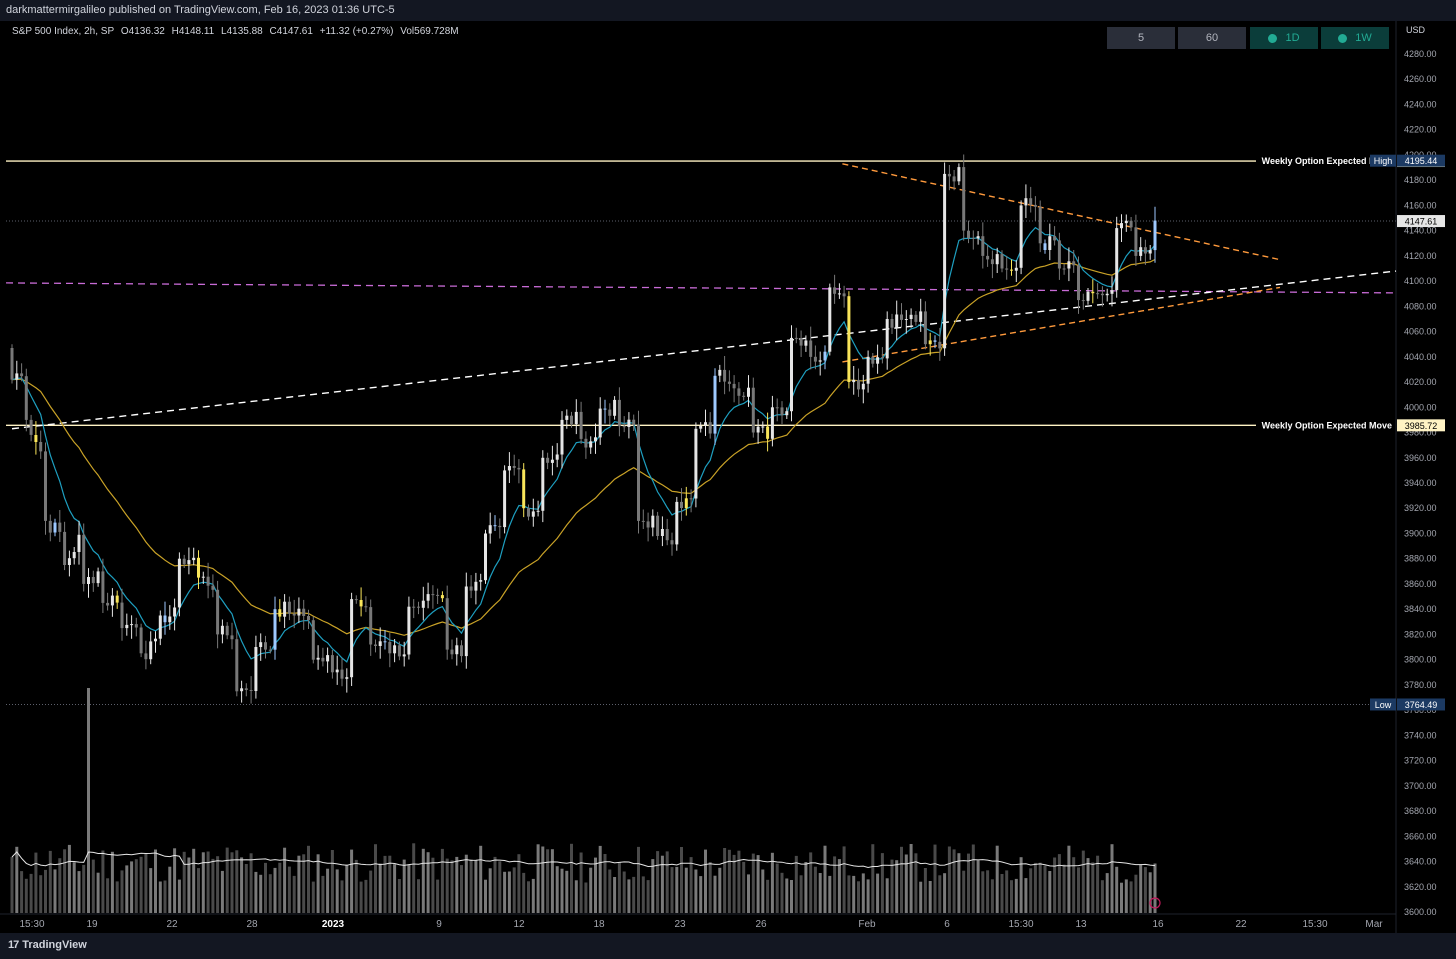 The image size is (1456, 959). I want to click on y-tick-label: 3780.00, so click(1420, 685).